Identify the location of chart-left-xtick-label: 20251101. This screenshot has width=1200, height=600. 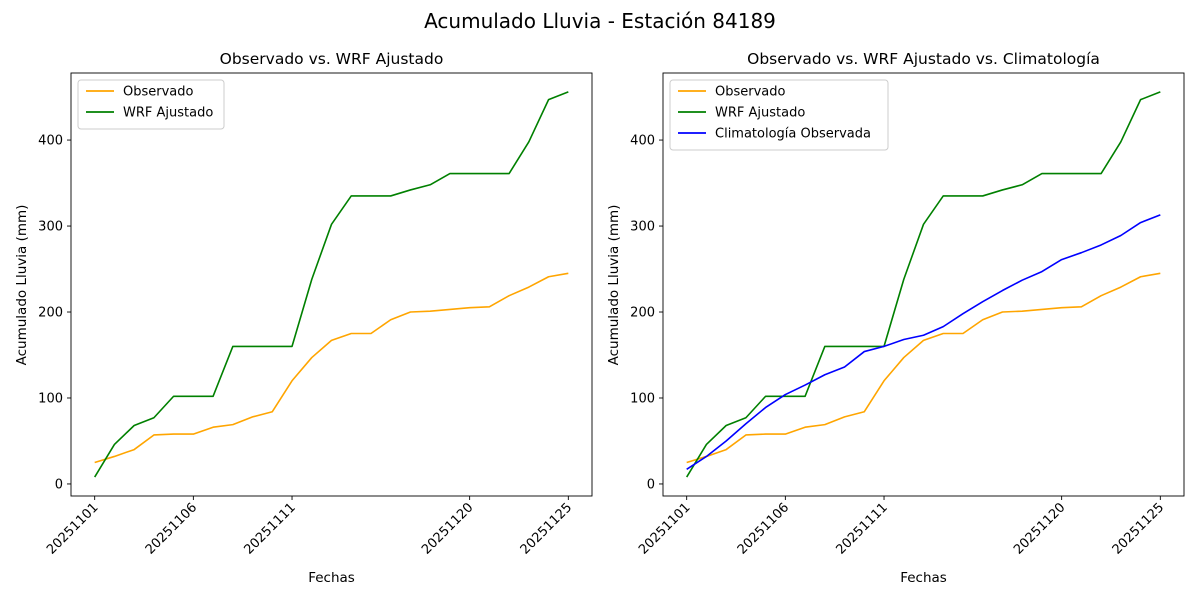
(72, 528).